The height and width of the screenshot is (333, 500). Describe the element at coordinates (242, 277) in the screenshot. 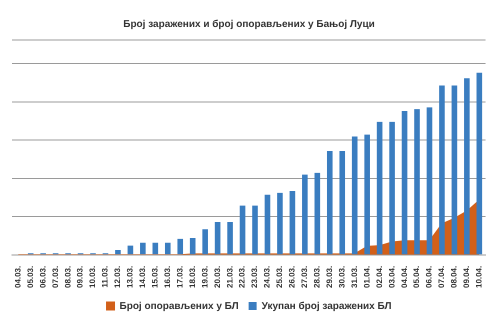

I see `x-tick-label: 22.03.` at that location.